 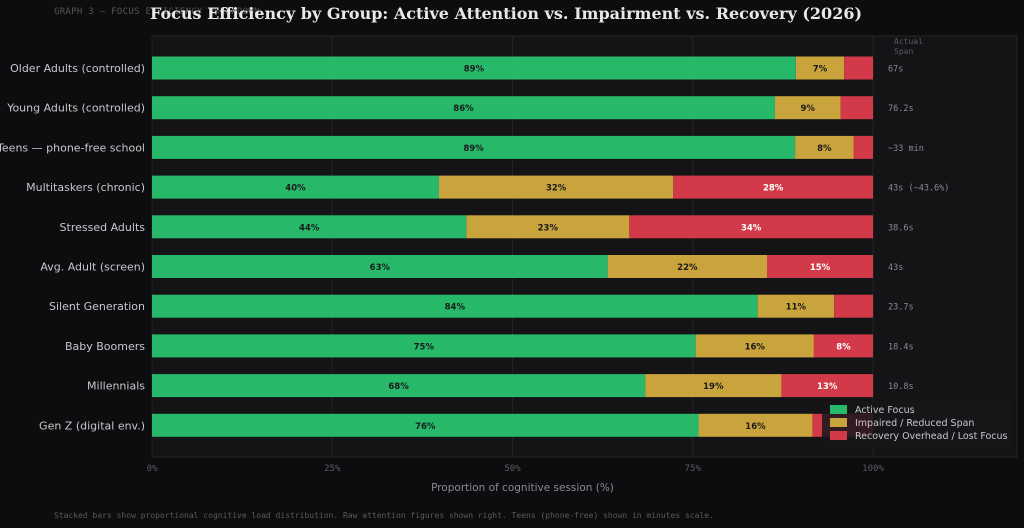 What do you see at coordinates (85, 187) in the screenshot?
I see `category-label: Multitaskers (chronic)` at bounding box center [85, 187].